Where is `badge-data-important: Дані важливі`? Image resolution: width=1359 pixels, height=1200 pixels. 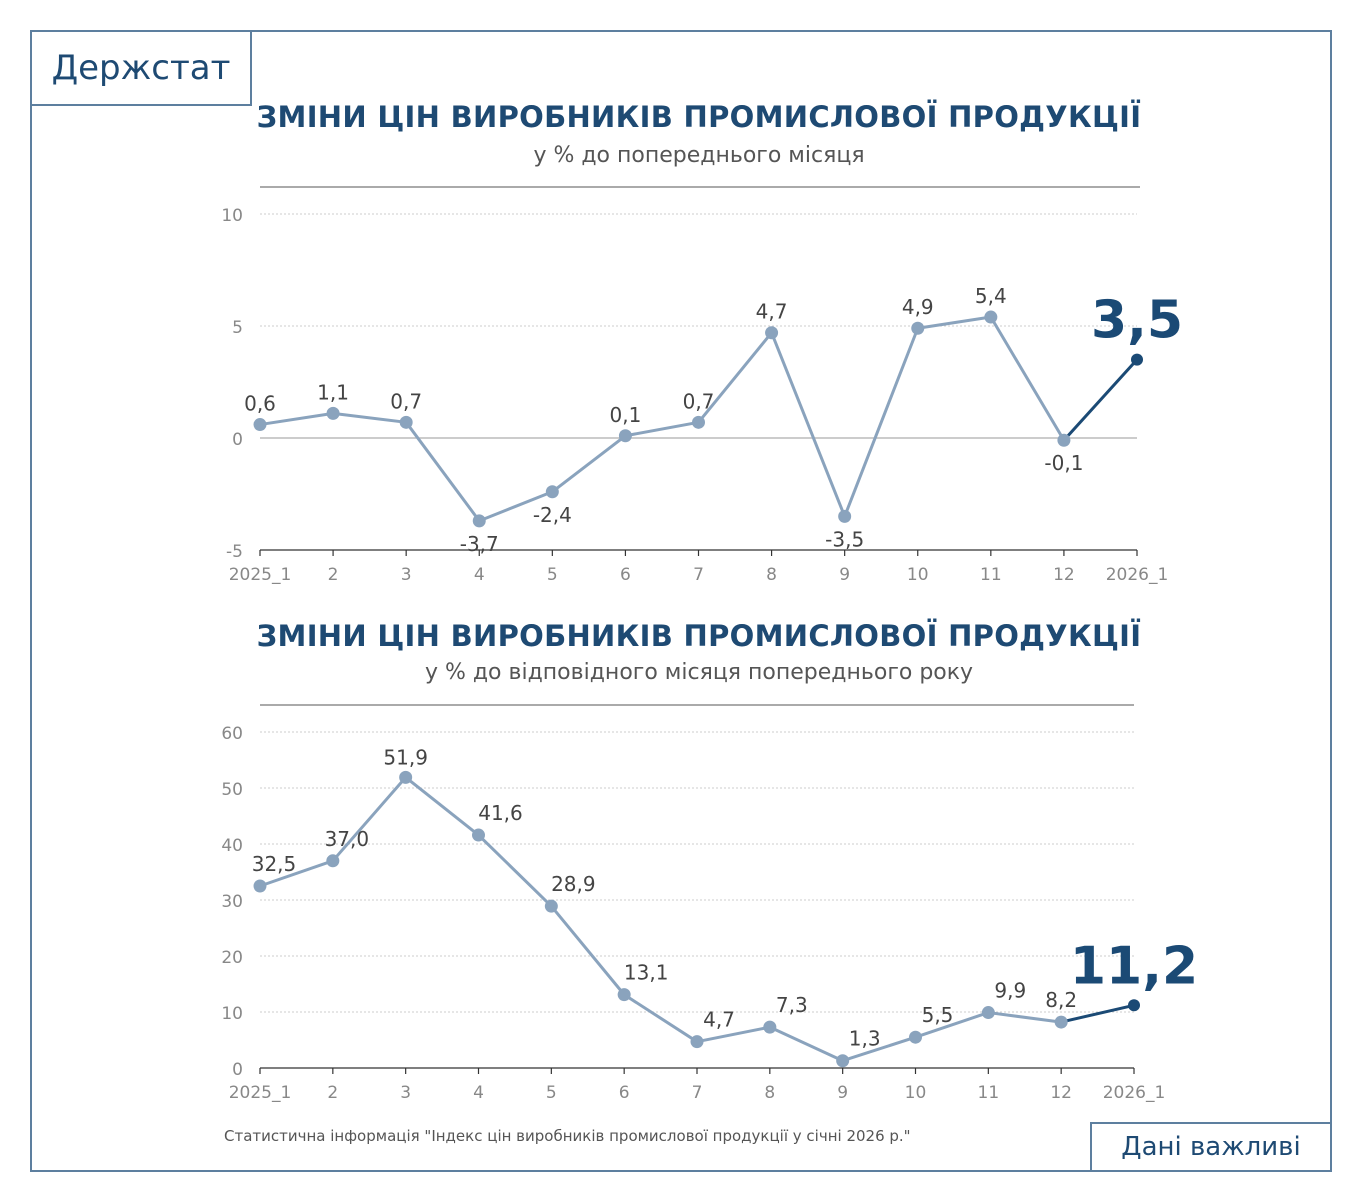 badge-data-important: Дані важливі is located at coordinates (1211, 1147).